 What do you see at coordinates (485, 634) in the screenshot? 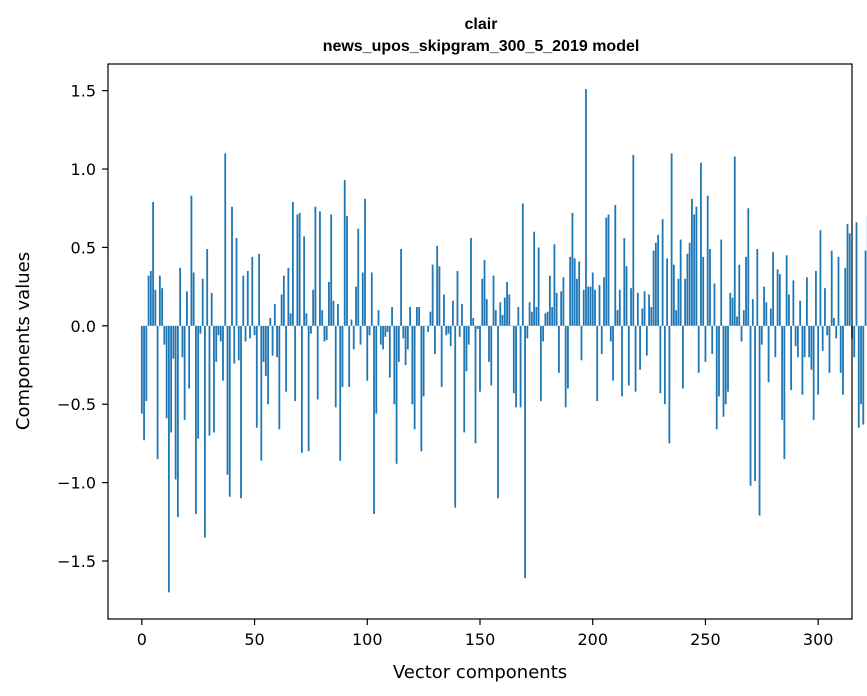
I see `x-axis-ticks: 0 50 100 150 200 250 300` at bounding box center [485, 634].